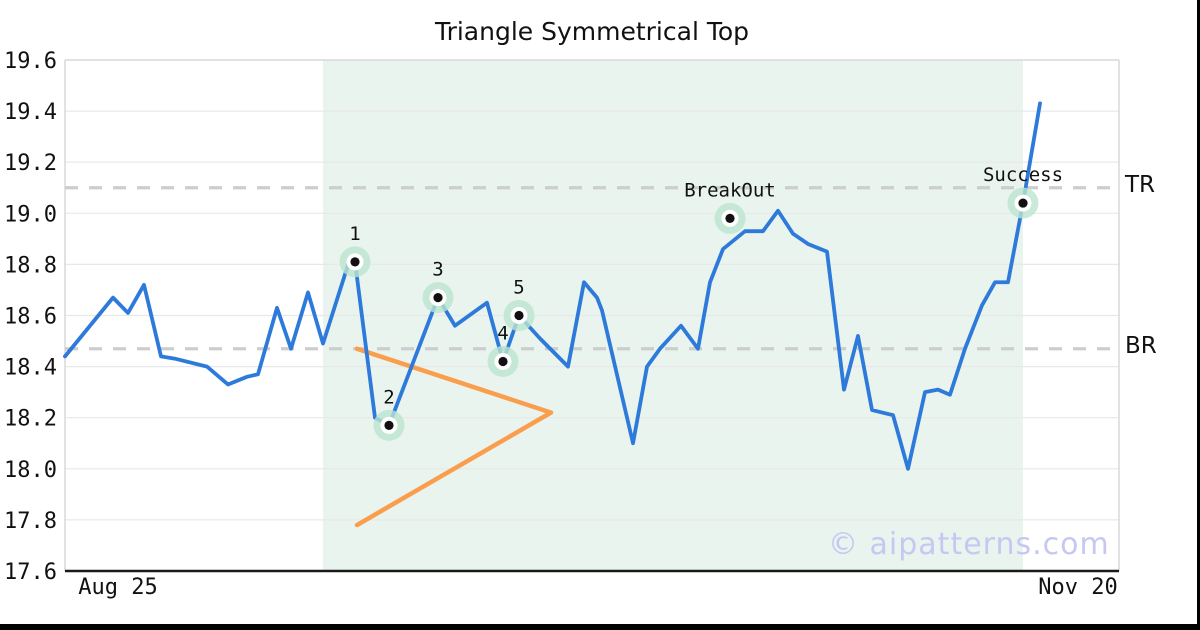  I want to click on chart-title: Triangle Symmetrical Top, so click(592, 31).